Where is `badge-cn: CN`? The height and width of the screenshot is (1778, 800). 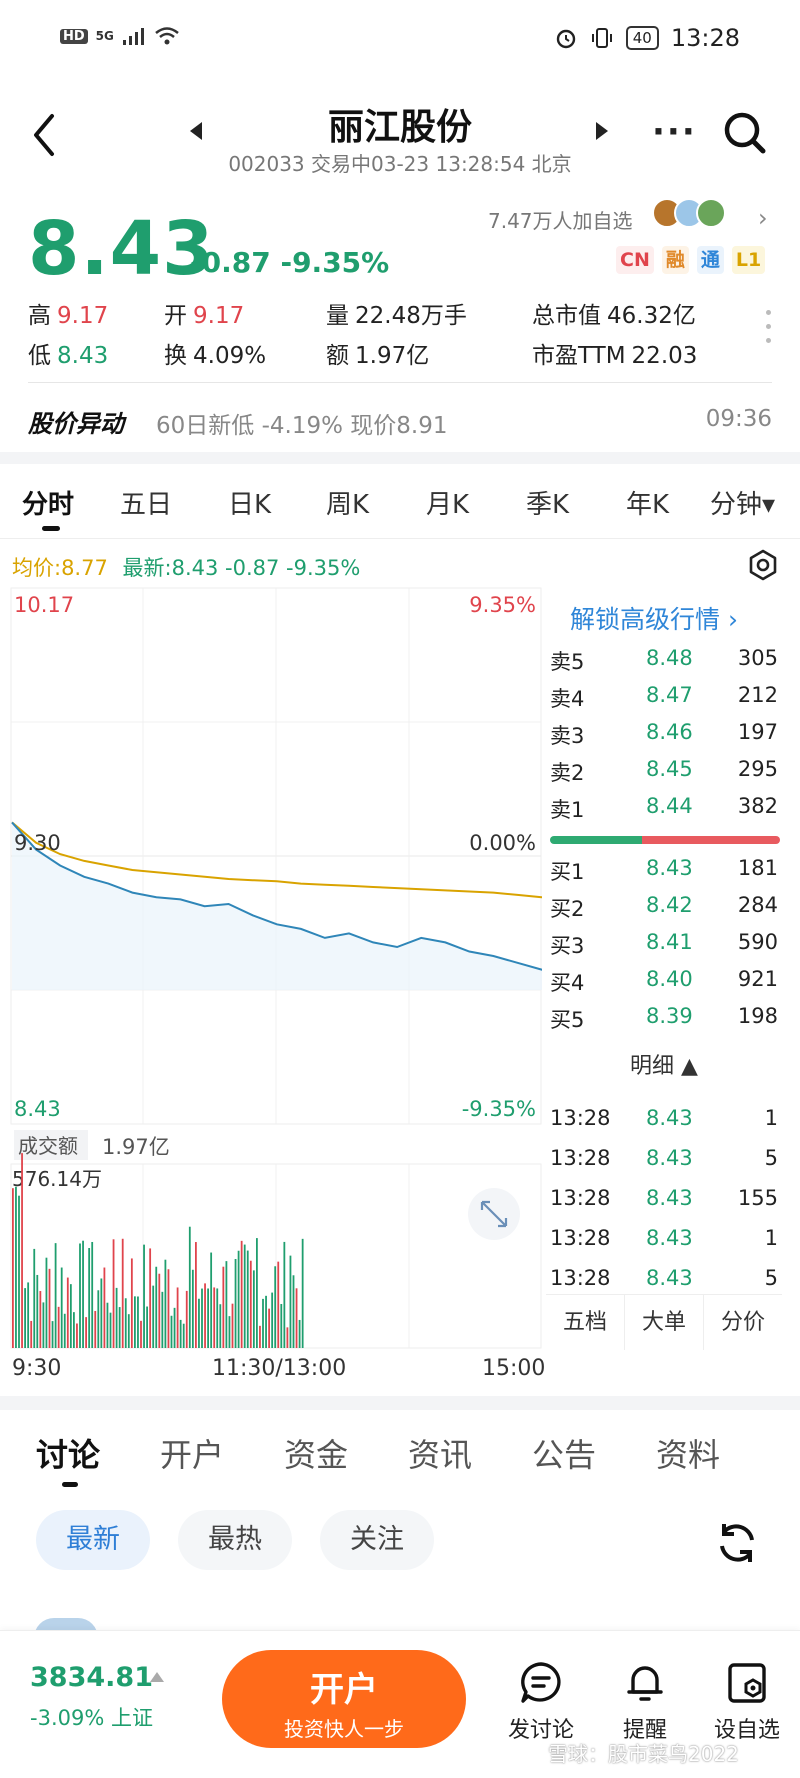
badge-cn: CN is located at coordinates (635, 260).